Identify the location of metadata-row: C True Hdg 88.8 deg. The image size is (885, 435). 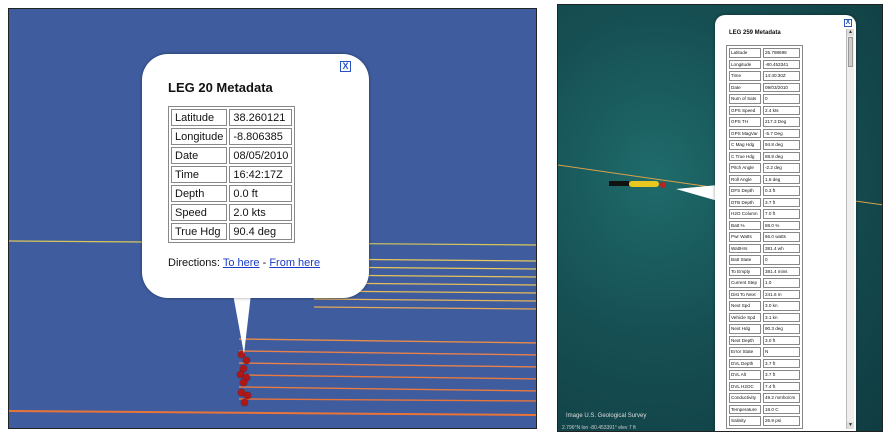
(764, 156).